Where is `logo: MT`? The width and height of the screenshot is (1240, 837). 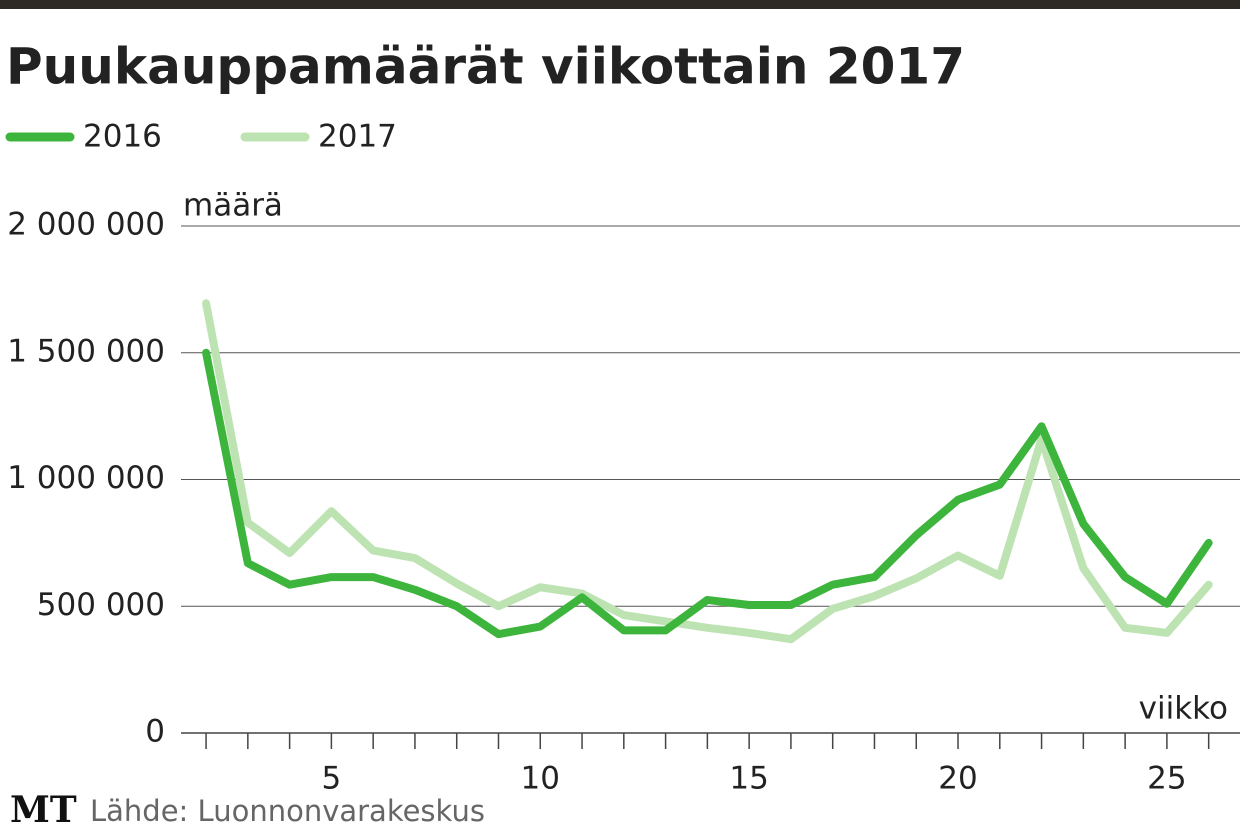 logo: MT is located at coordinates (43, 810).